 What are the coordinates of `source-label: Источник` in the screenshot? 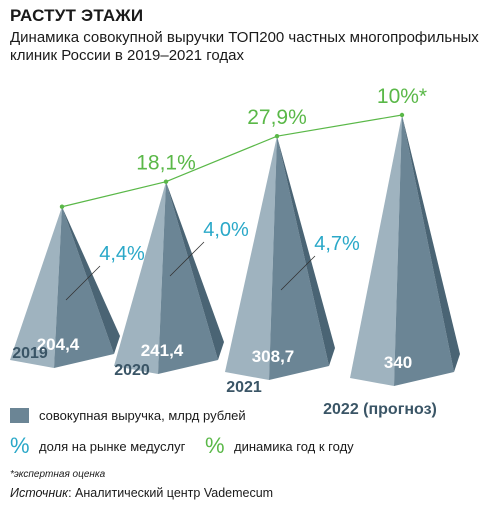 It's located at (39, 493).